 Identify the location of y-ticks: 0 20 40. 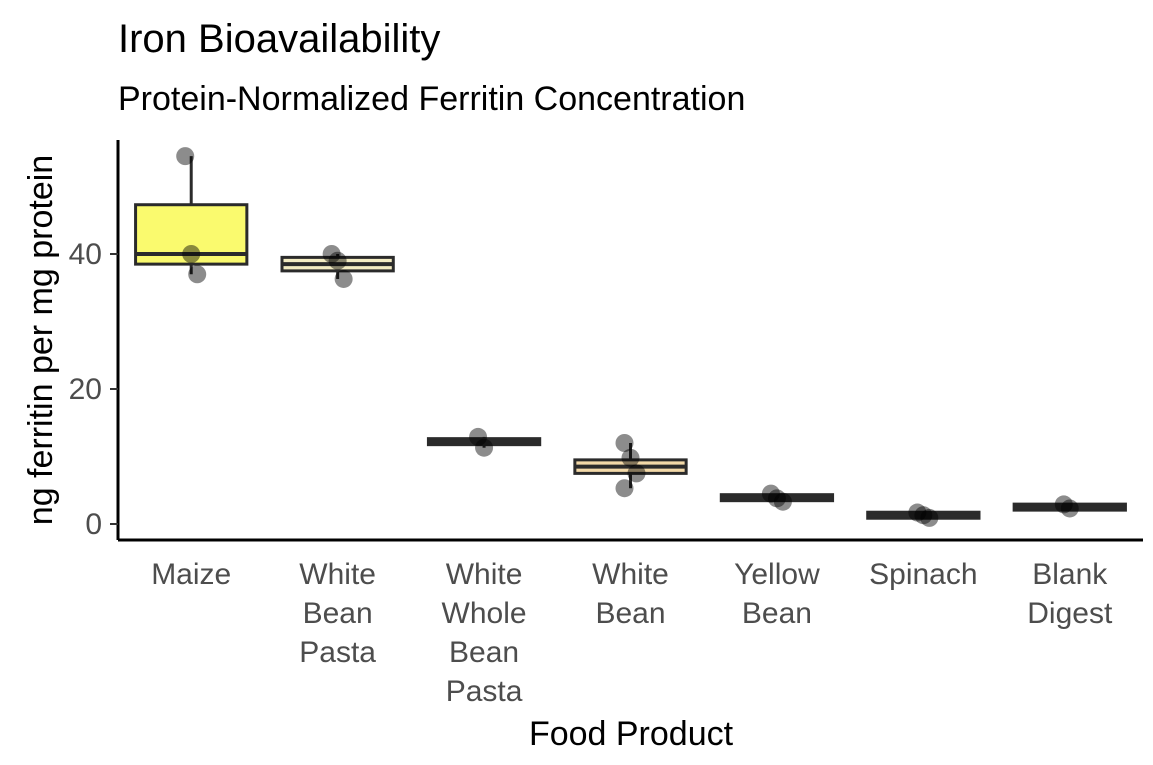
(93, 389).